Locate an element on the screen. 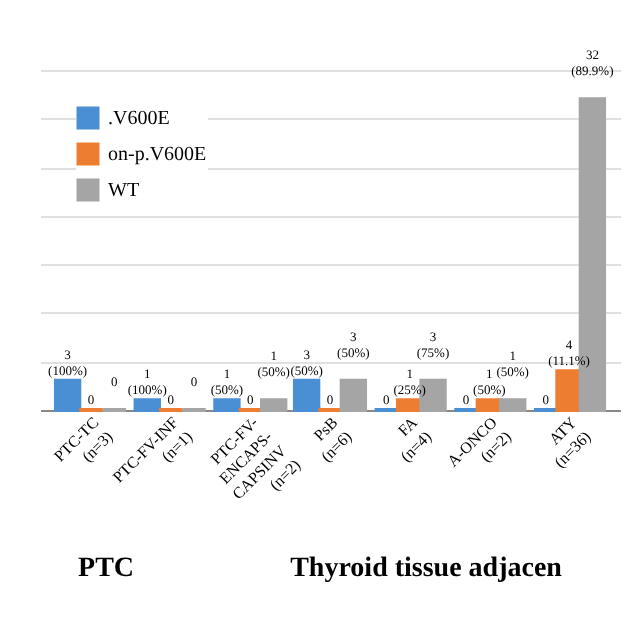  legend-label: WT is located at coordinates (124, 191).